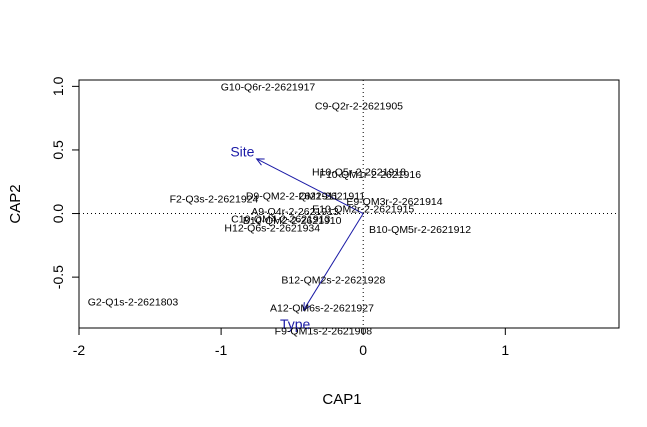 The width and height of the screenshot is (647, 427). What do you see at coordinates (133, 302) in the screenshot?
I see `site-point-label: G2-Q1s-2-2621803` at bounding box center [133, 302].